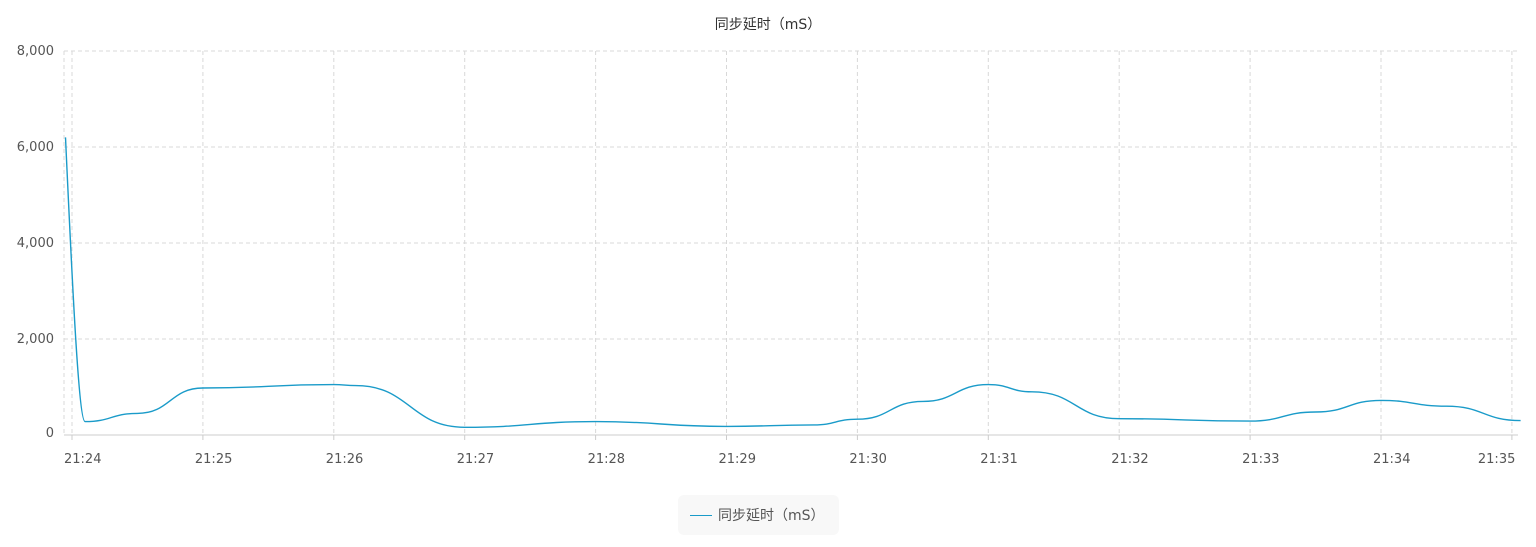  I want to click on x-tick-label: 21:24, so click(82, 459).